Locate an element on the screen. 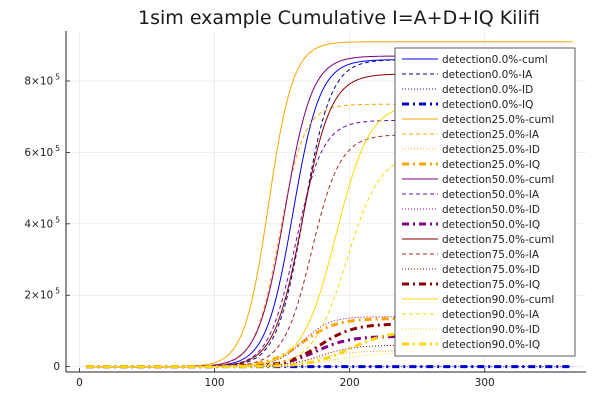 The width and height of the screenshot is (600, 400). legend-label-11: detection50.0%-IQ is located at coordinates (491, 225).